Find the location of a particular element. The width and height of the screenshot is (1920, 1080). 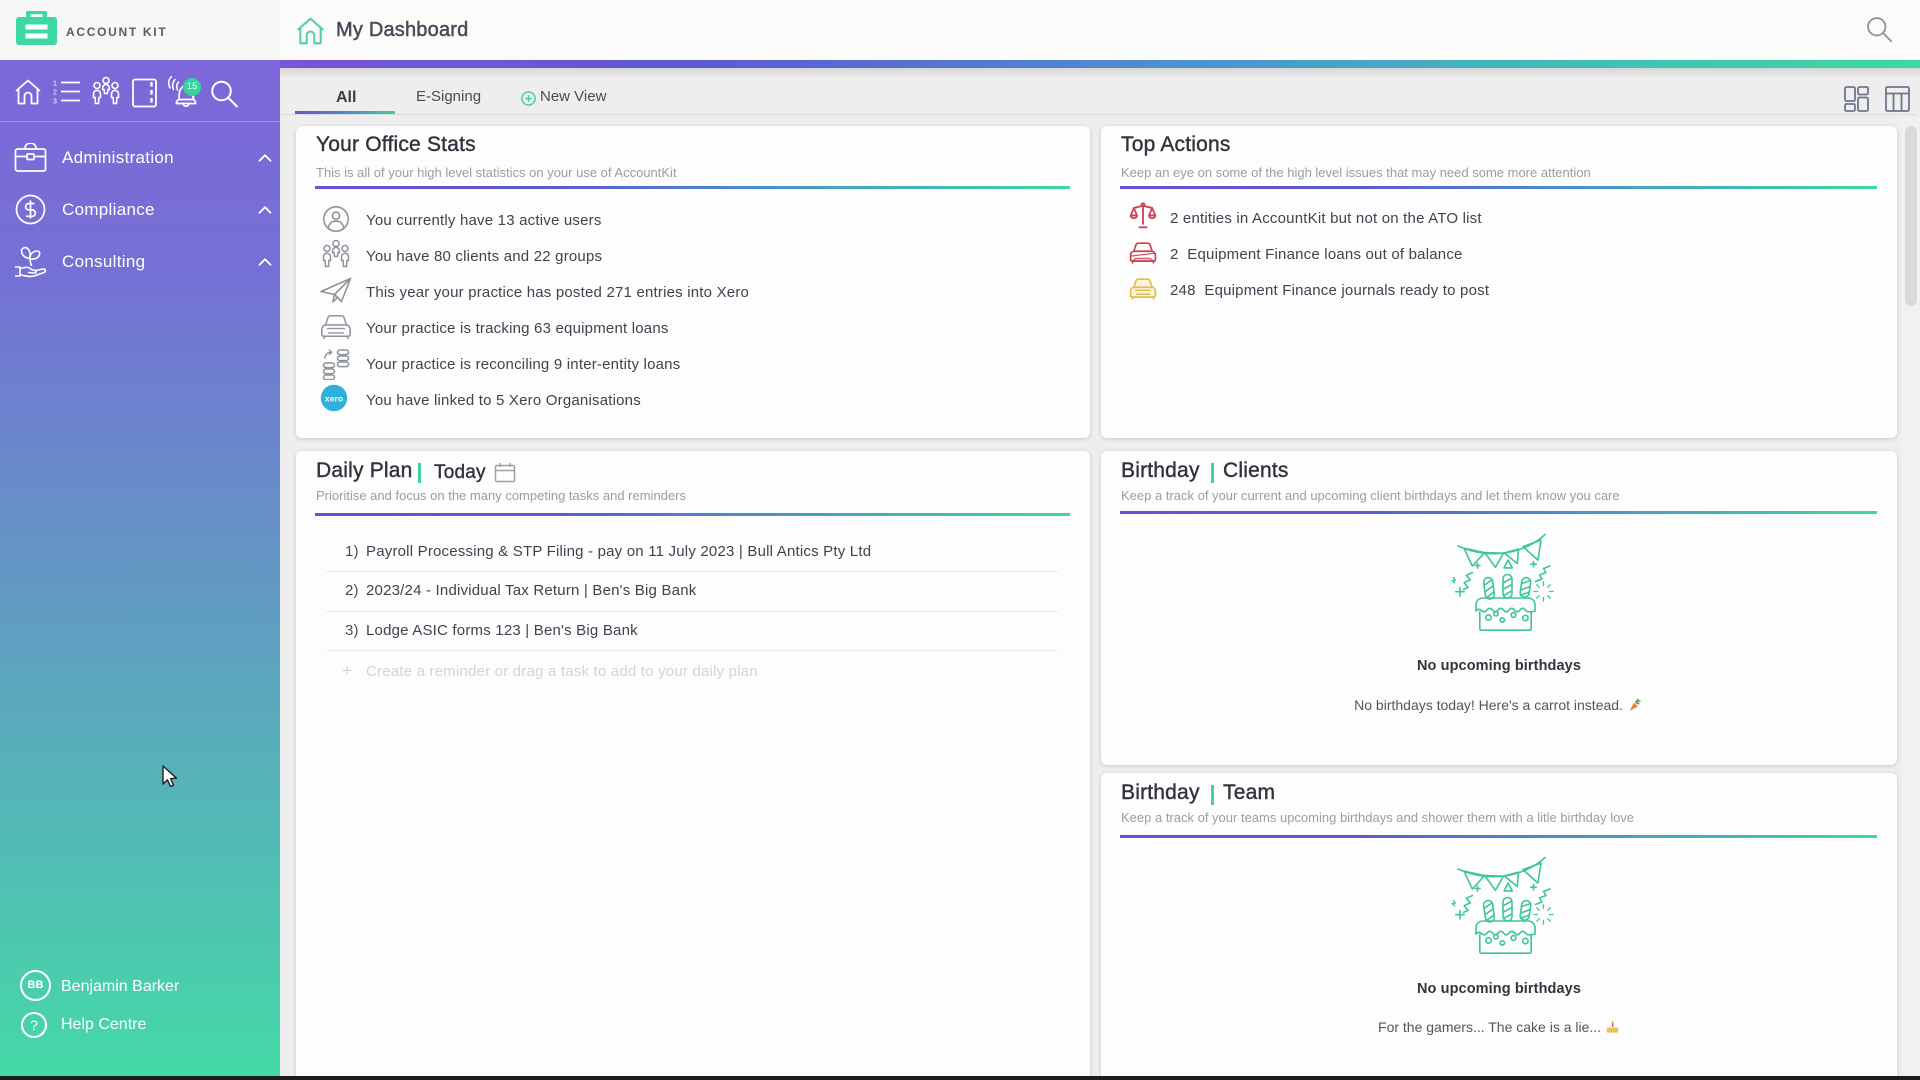

svg-text: 2 is located at coordinates (55, 92).